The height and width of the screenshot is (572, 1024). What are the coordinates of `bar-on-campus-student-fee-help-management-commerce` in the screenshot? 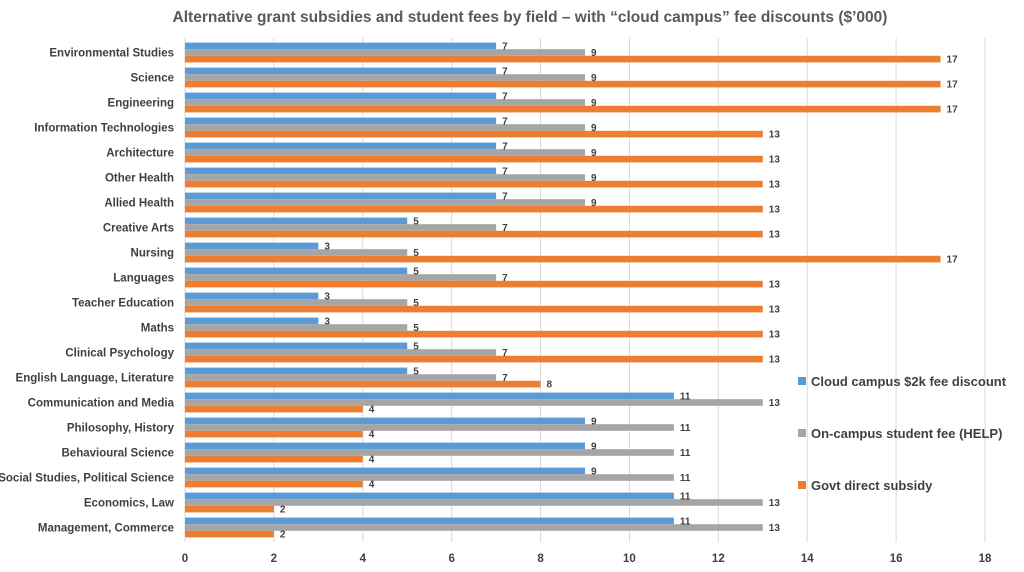 It's located at (474, 527).